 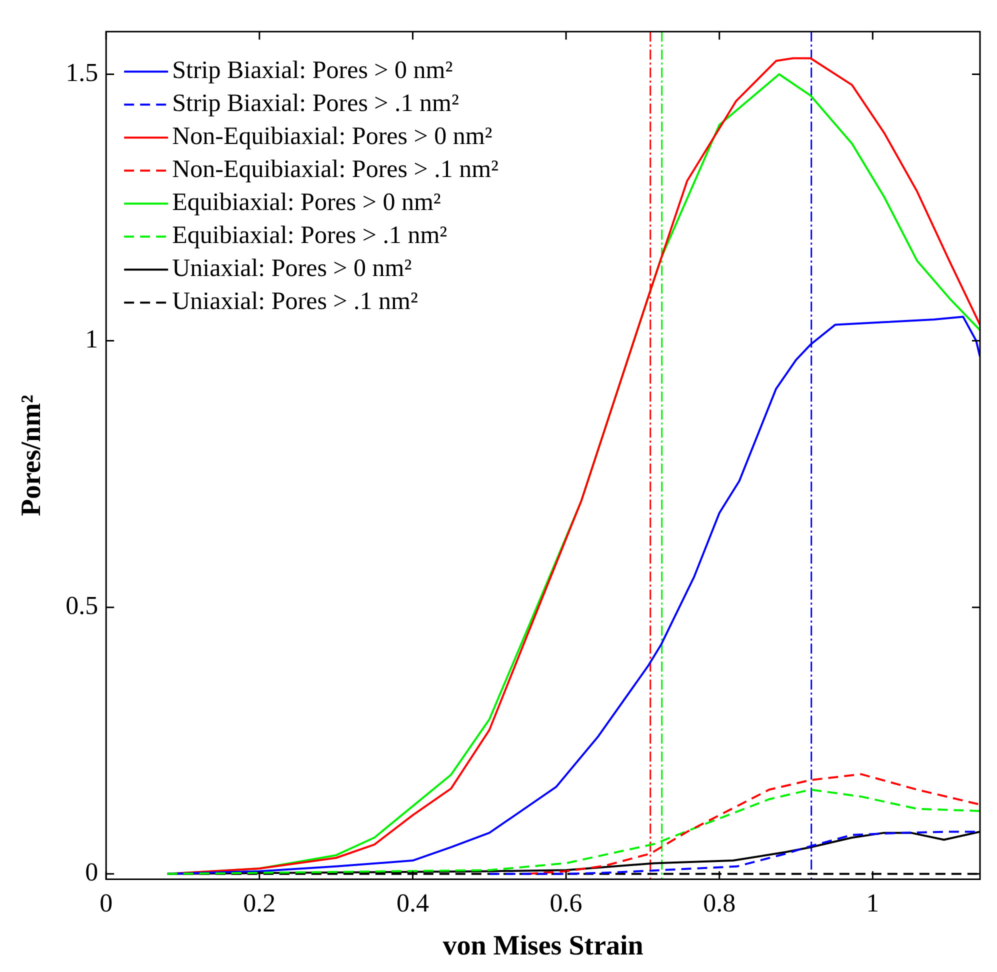 What do you see at coordinates (292, 268) in the screenshot?
I see `legend-label: Uniaxial: Pores > 0 nm²` at bounding box center [292, 268].